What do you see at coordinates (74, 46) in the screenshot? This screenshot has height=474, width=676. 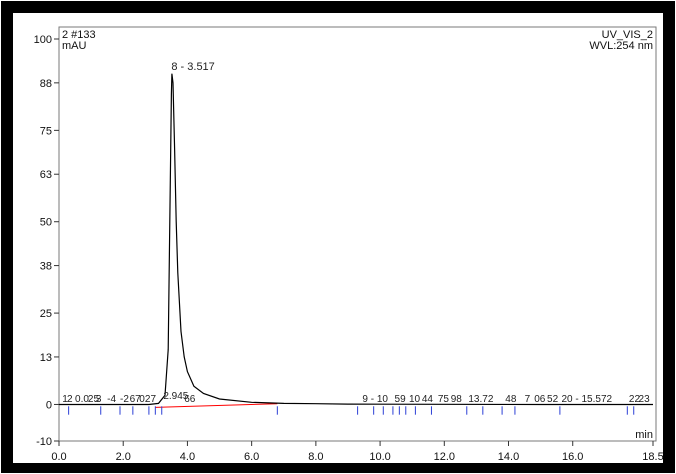 I see `y-unit-label: mAU` at bounding box center [74, 46].